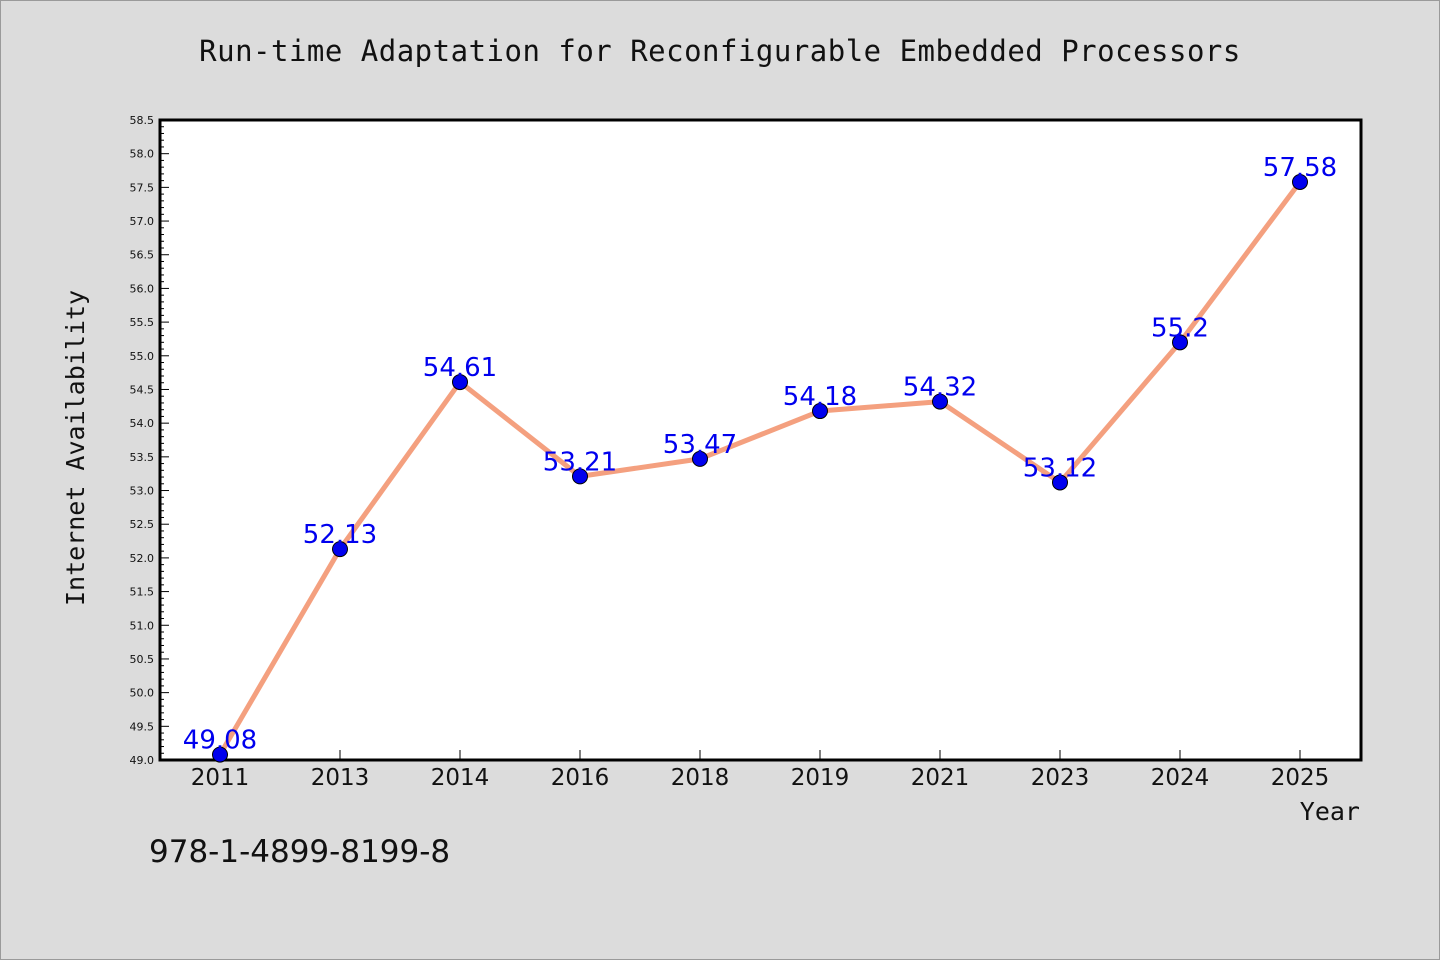 The height and width of the screenshot is (960, 1440). I want to click on x-tick-label: 2016, so click(580, 778).